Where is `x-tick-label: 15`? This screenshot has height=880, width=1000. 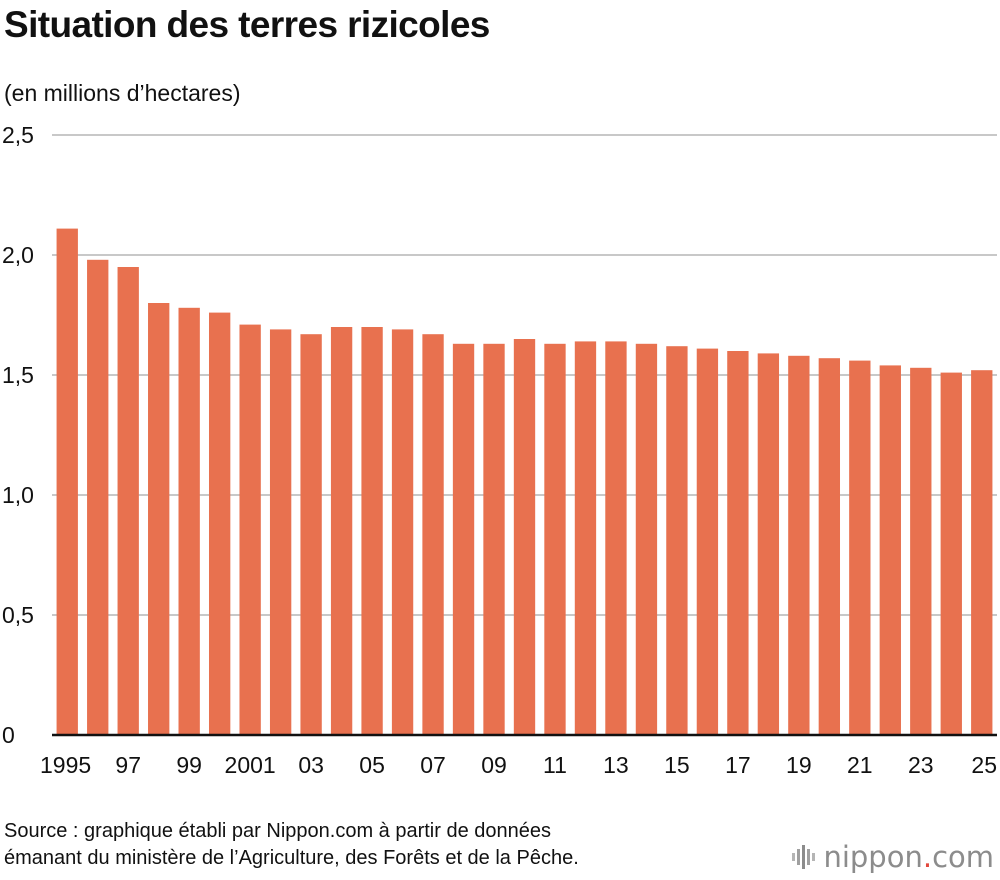
x-tick-label: 15 is located at coordinates (677, 765).